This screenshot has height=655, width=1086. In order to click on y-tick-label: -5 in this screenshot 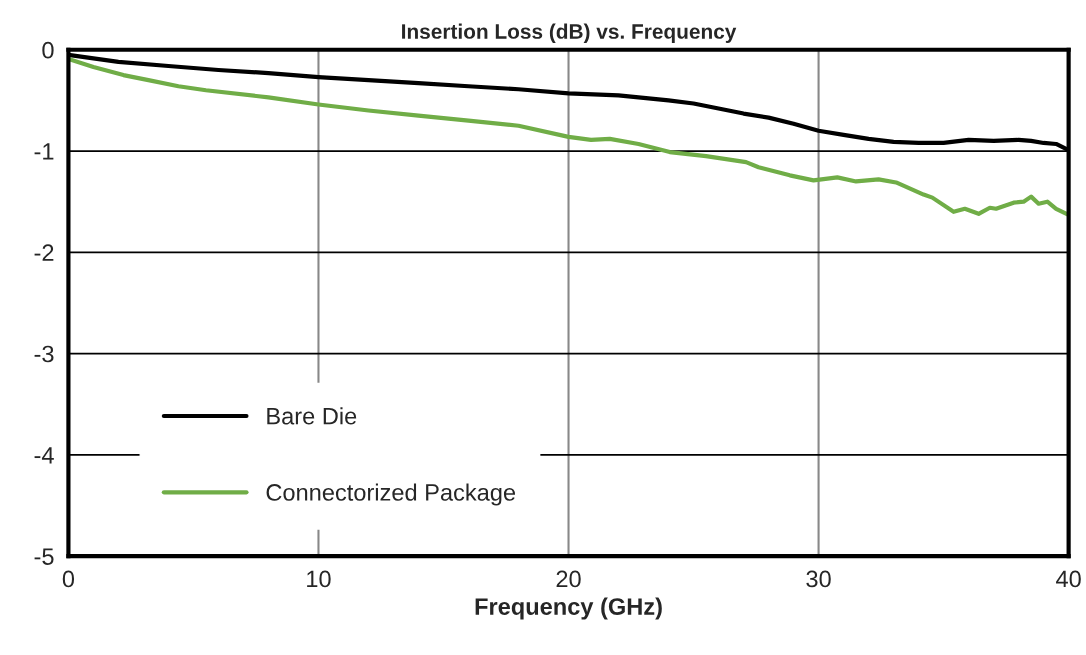, I will do `click(44, 556)`.